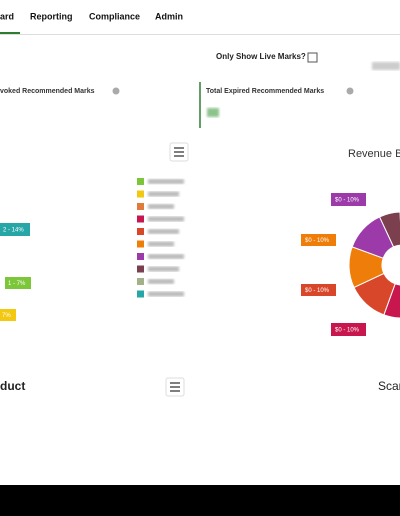 This screenshot has height=516, width=400. What do you see at coordinates (7, 16) in the screenshot?
I see `nav-item: ard` at bounding box center [7, 16].